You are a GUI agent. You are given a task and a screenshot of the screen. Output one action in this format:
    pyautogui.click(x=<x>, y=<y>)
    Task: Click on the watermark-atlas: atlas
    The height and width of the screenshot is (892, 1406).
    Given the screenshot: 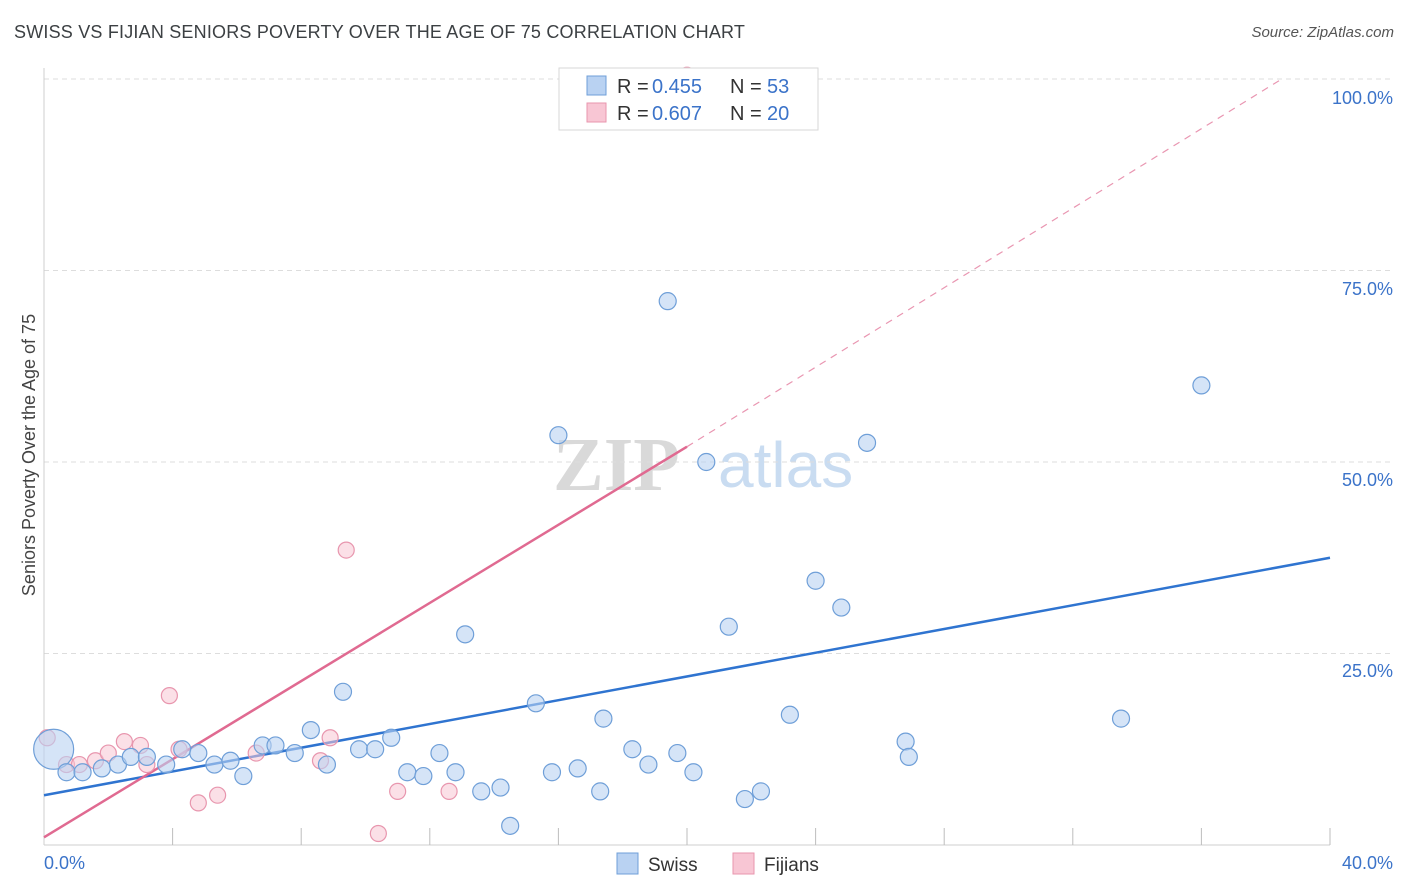 What is the action you would take?
    pyautogui.click(x=785, y=465)
    